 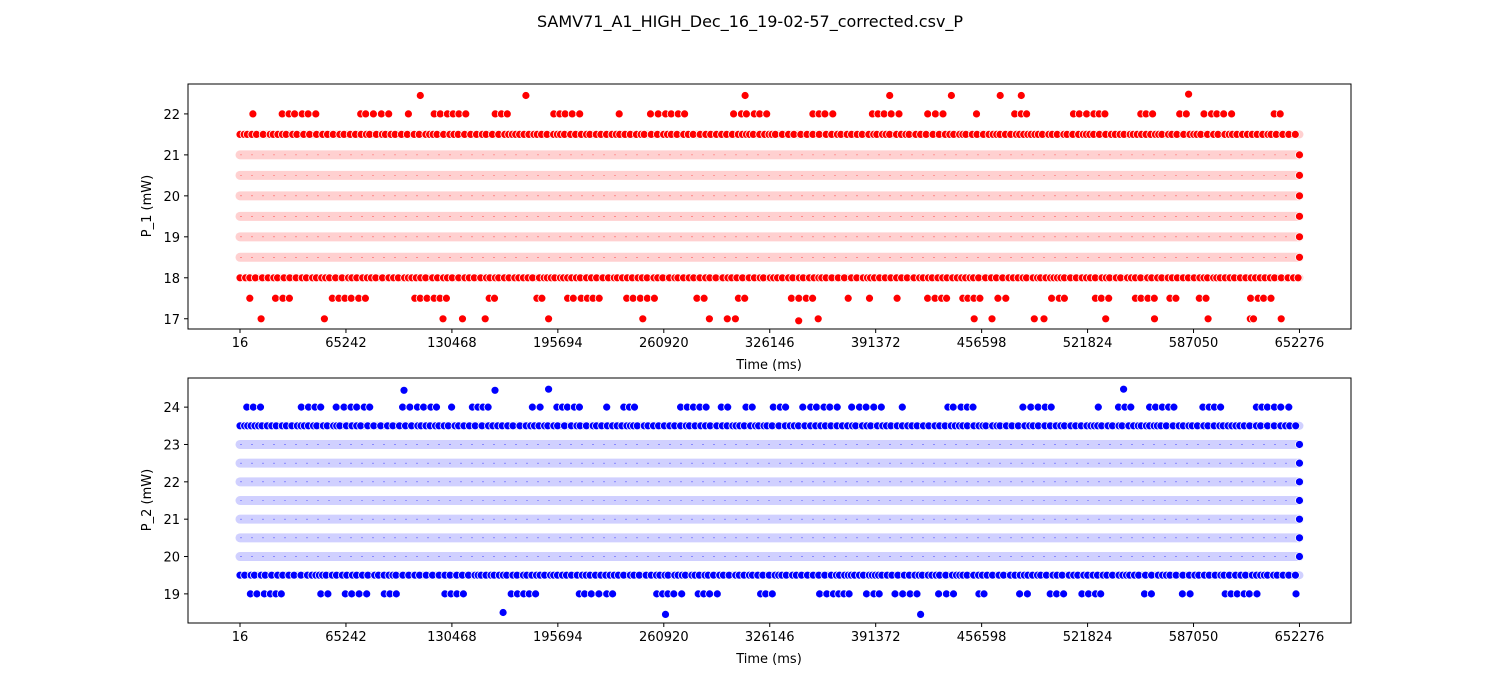 What do you see at coordinates (770, 343) in the screenshot?
I see `x-tick-label: 326146` at bounding box center [770, 343].